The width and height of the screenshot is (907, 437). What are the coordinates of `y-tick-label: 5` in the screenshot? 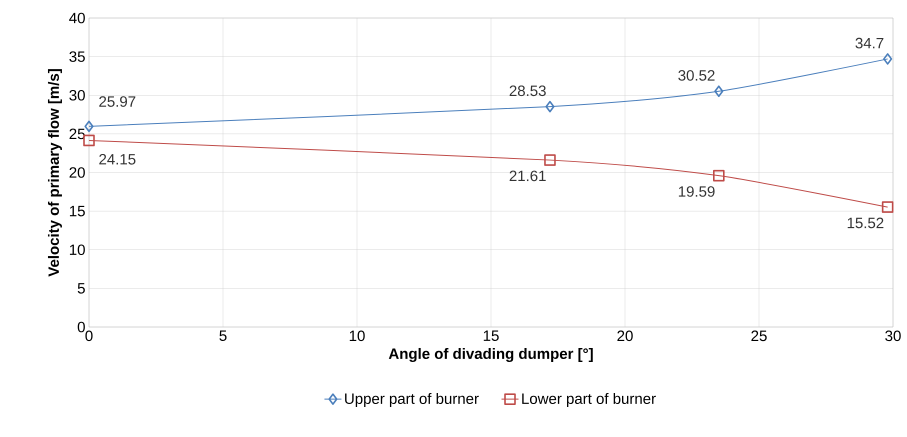 It's located at (81, 288).